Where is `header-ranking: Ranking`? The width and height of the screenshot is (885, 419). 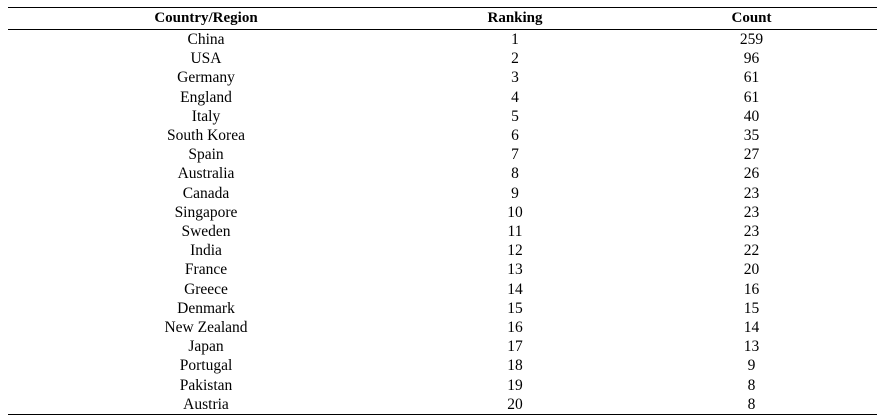
header-ranking: Ranking is located at coordinates (515, 18).